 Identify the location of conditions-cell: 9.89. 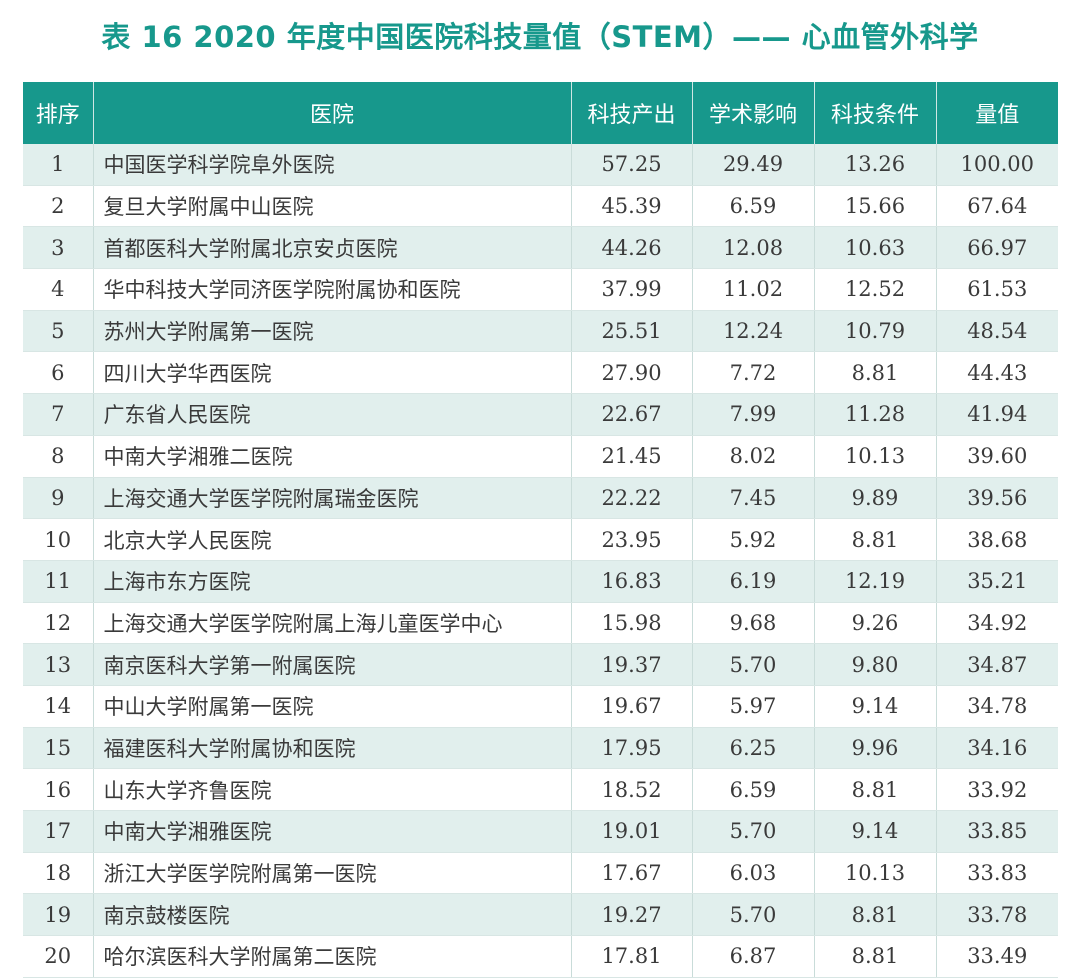
(874, 498).